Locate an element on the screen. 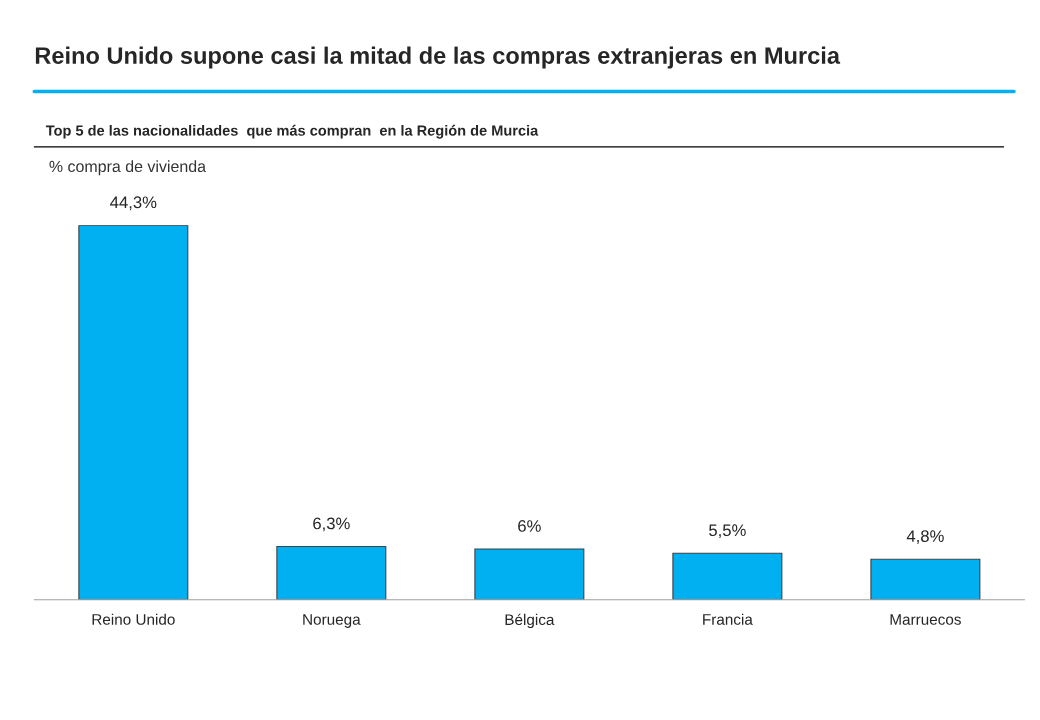  y-axis-title: % compra de vivienda is located at coordinates (128, 168).